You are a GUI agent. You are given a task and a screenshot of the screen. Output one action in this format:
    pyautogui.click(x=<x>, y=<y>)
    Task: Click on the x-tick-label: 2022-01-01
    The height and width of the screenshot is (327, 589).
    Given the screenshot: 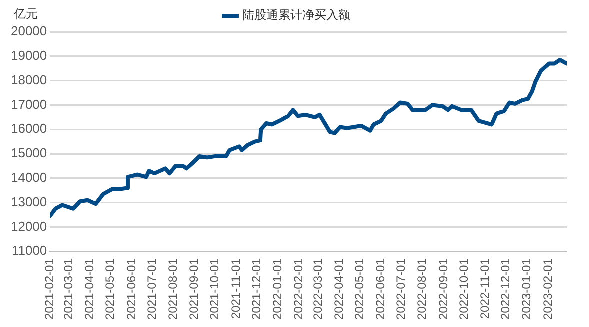 What is the action you would take?
    pyautogui.click(x=277, y=289)
    